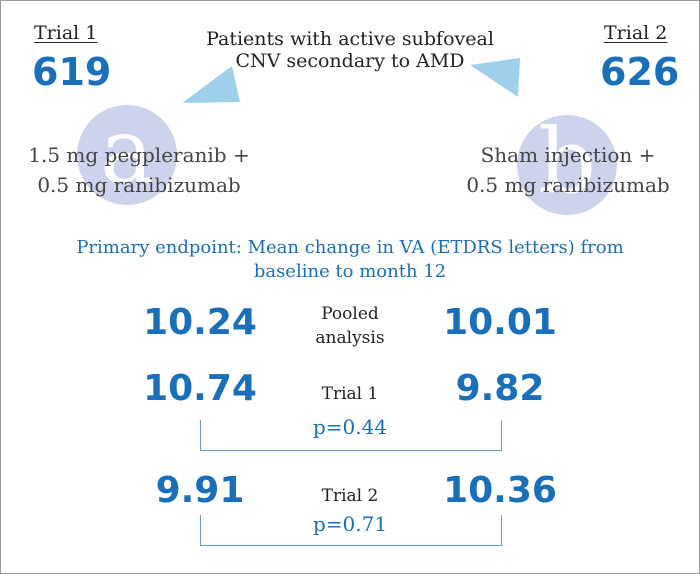 This screenshot has height=574, width=700. Describe the element at coordinates (350, 61) in the screenshot. I see `population-line2: CNV secondary to AMD` at that location.